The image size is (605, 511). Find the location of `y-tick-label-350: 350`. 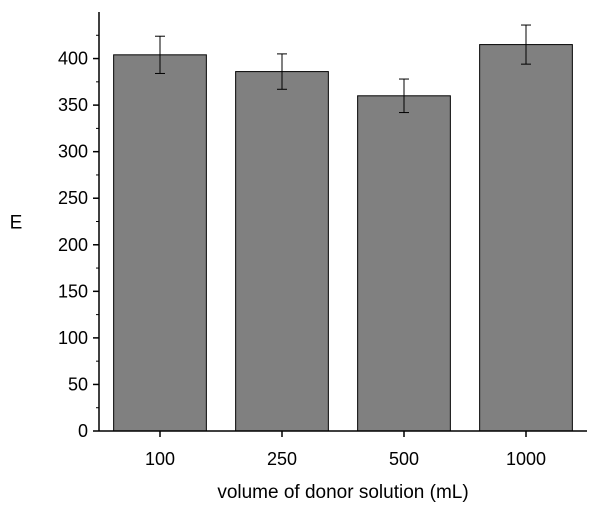

y-tick-label-350: 350 is located at coordinates (73, 105).